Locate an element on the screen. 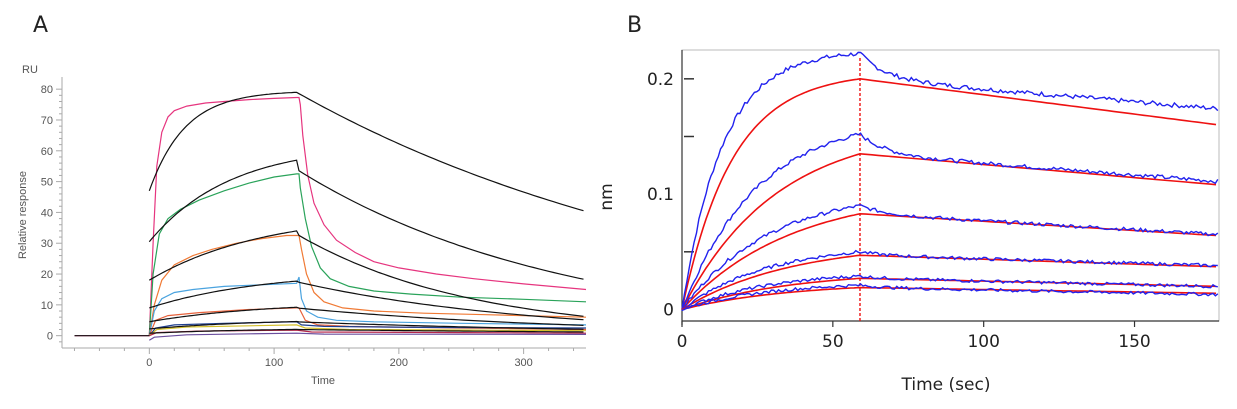  chart-b-x-tick-label: 150 is located at coordinates (1134, 342).